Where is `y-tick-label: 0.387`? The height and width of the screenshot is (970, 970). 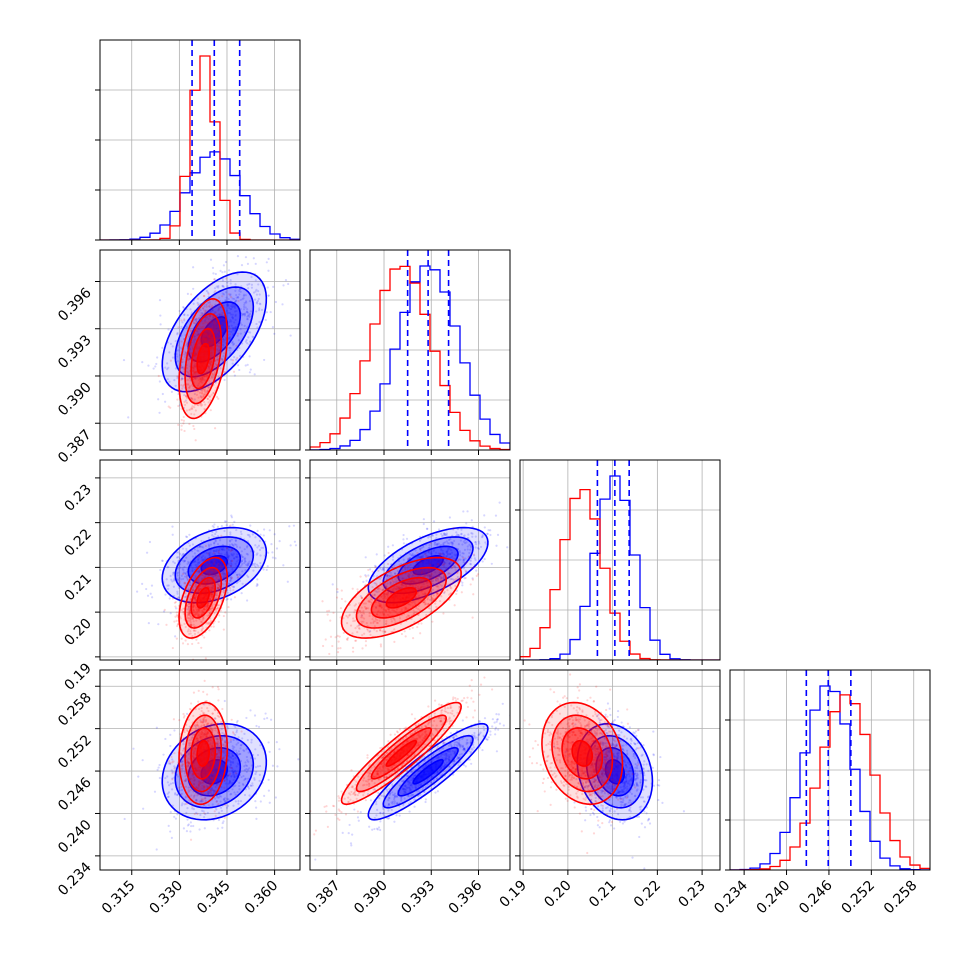 y-tick-label: 0.387 is located at coordinates (75, 447).